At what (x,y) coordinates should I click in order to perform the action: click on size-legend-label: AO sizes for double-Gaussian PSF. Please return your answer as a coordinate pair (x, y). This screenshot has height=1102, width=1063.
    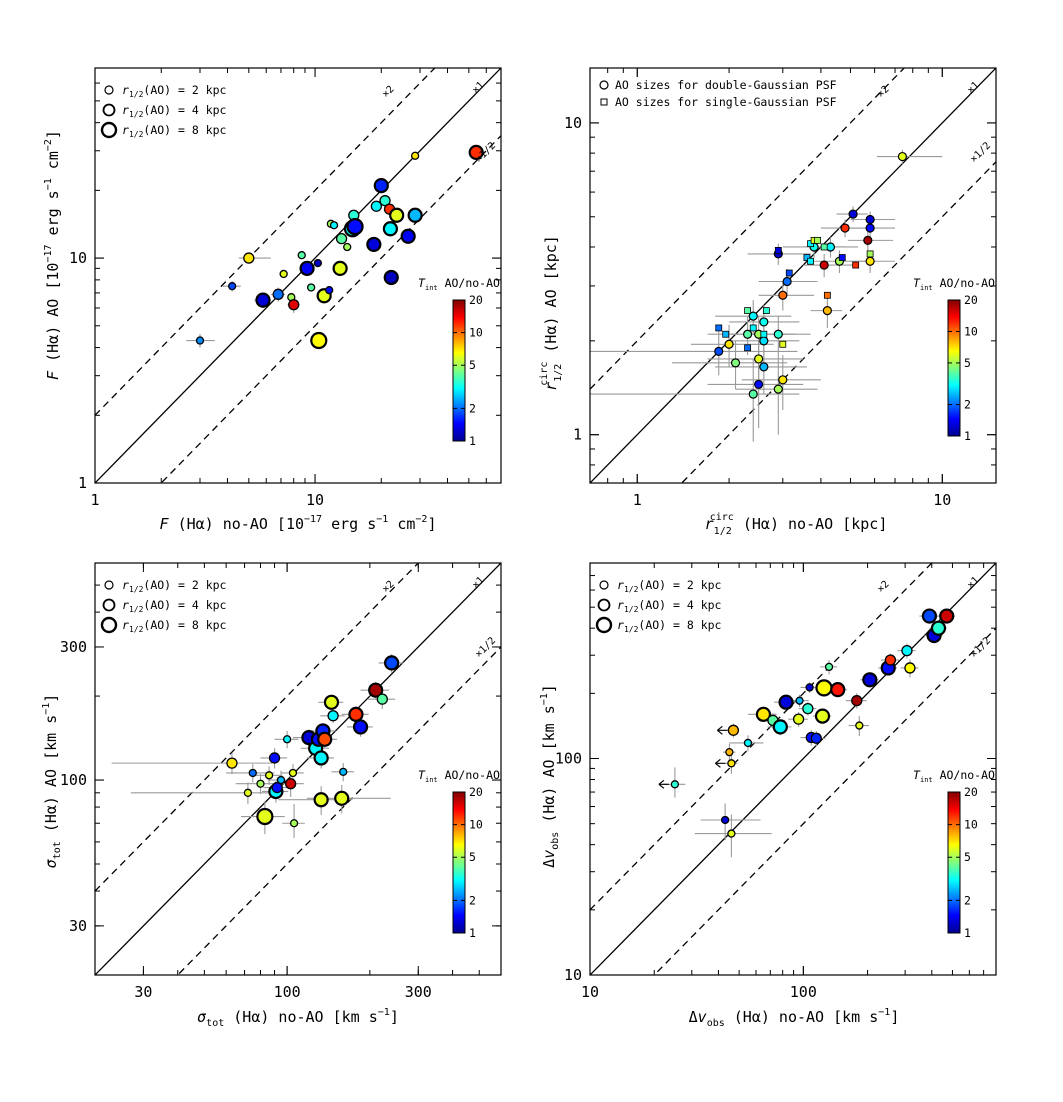
    Looking at the image, I should click on (726, 85).